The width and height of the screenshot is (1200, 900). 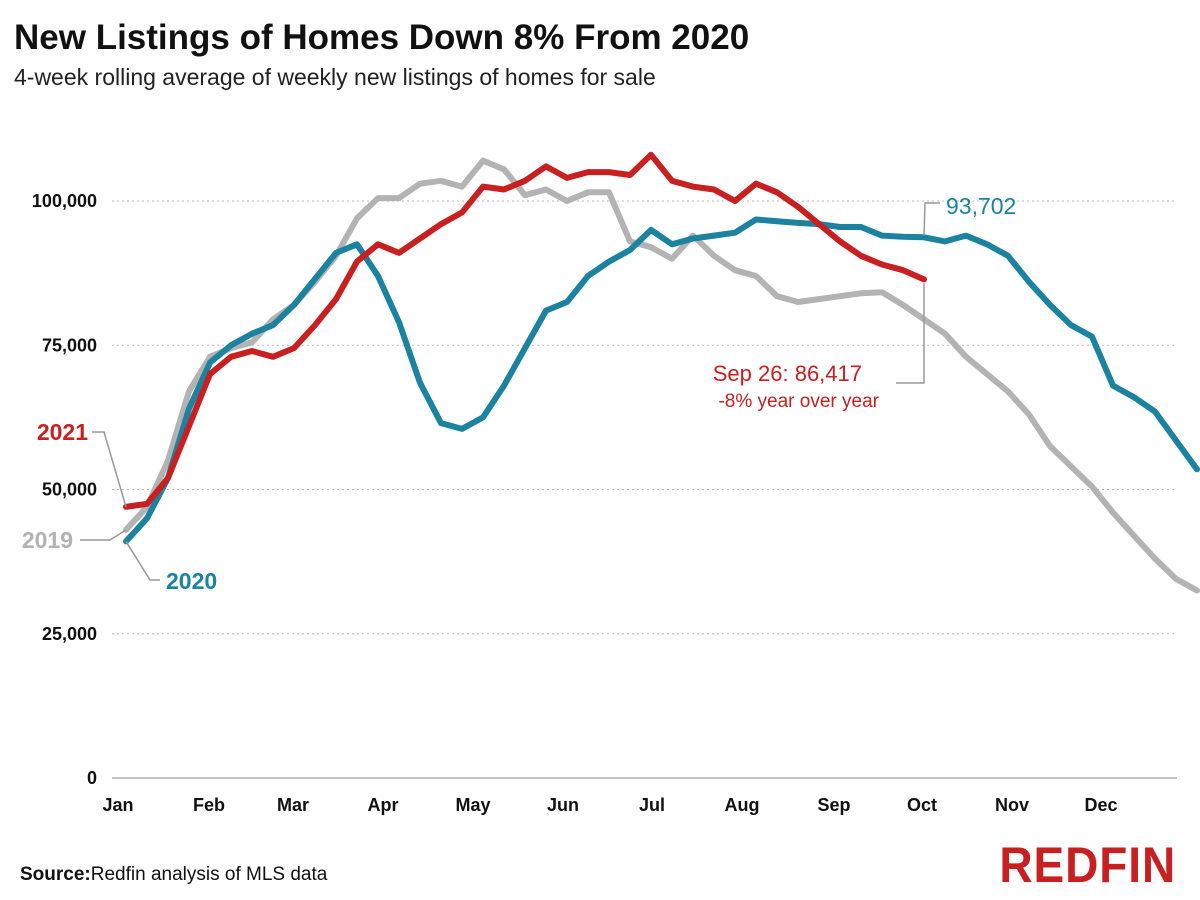 I want to click on x-tick-label: Jul, so click(x=652, y=805).